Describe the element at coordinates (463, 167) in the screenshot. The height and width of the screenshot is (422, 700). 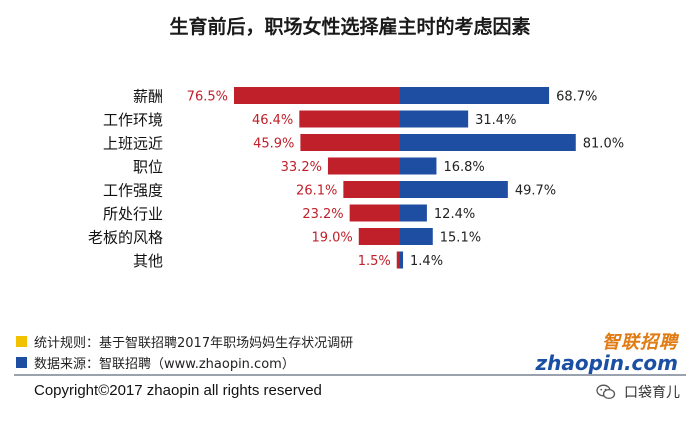
I see `data-label-right: 16.8%` at that location.